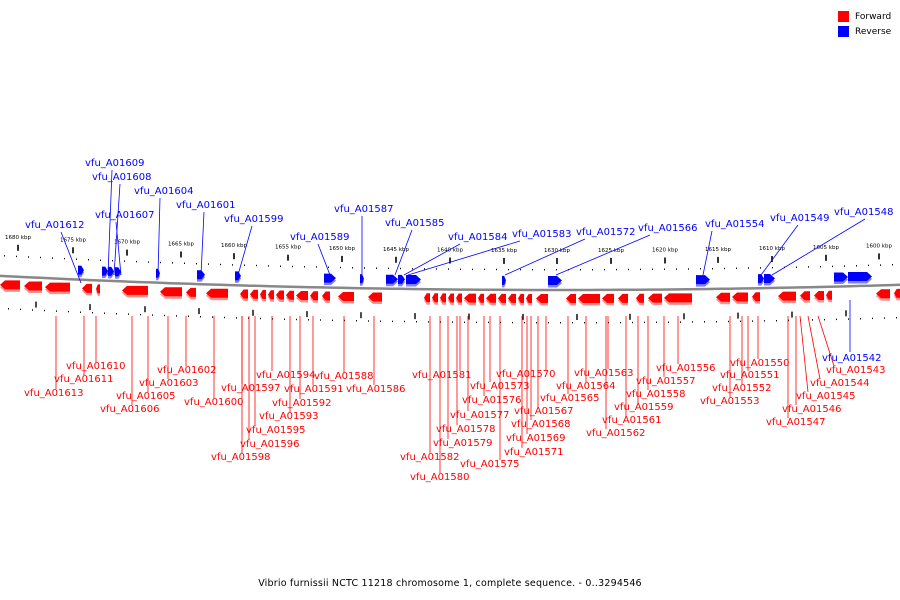  Describe the element at coordinates (799, 218) in the screenshot. I see `gene-label: vfu_A01549` at that location.